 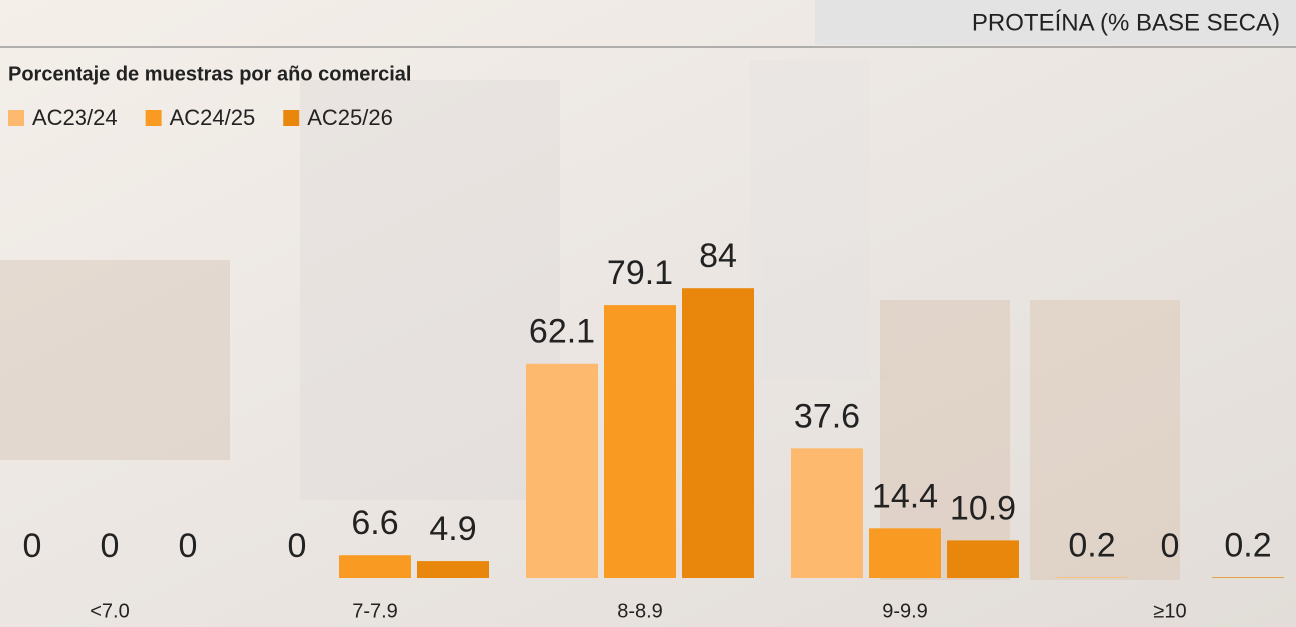 What do you see at coordinates (1169, 611) in the screenshot?
I see `x-tick-label: ≥10` at bounding box center [1169, 611].